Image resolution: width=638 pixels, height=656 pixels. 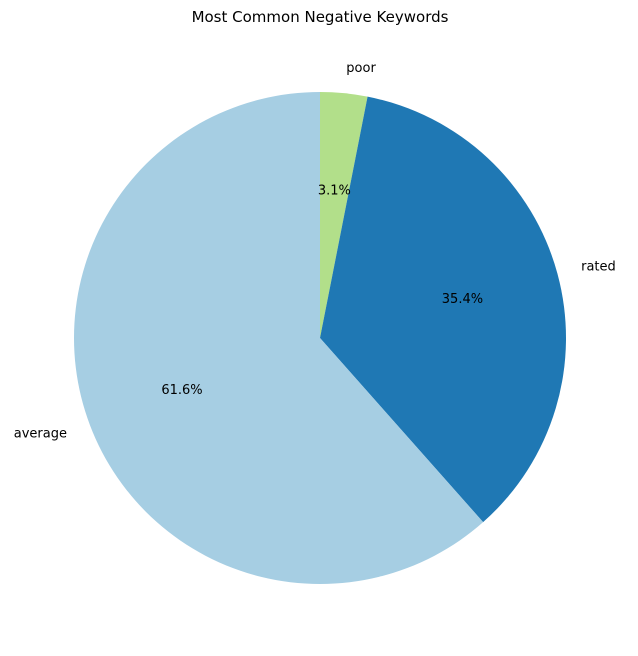 What do you see at coordinates (320, 17) in the screenshot?
I see `chart-title: Most Common Negative Keywords` at bounding box center [320, 17].